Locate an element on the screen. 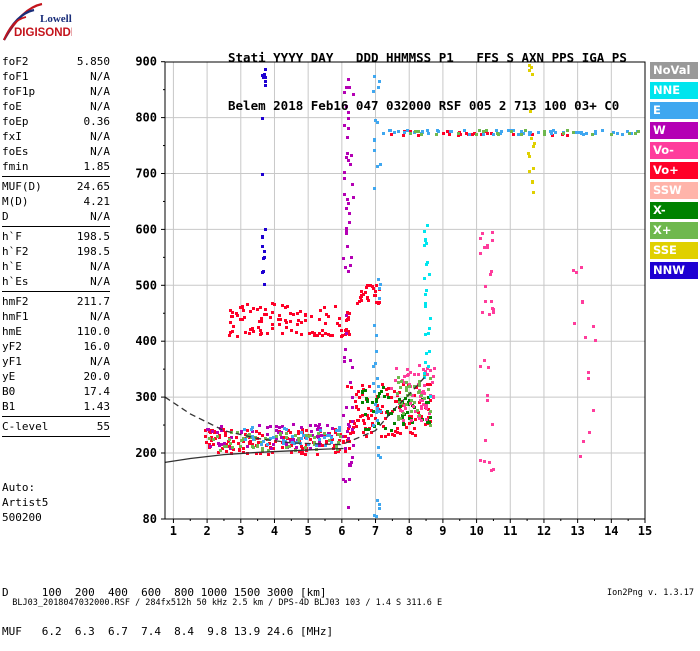 The image size is (700, 651). param-value: N/A is located at coordinates (100, 216).